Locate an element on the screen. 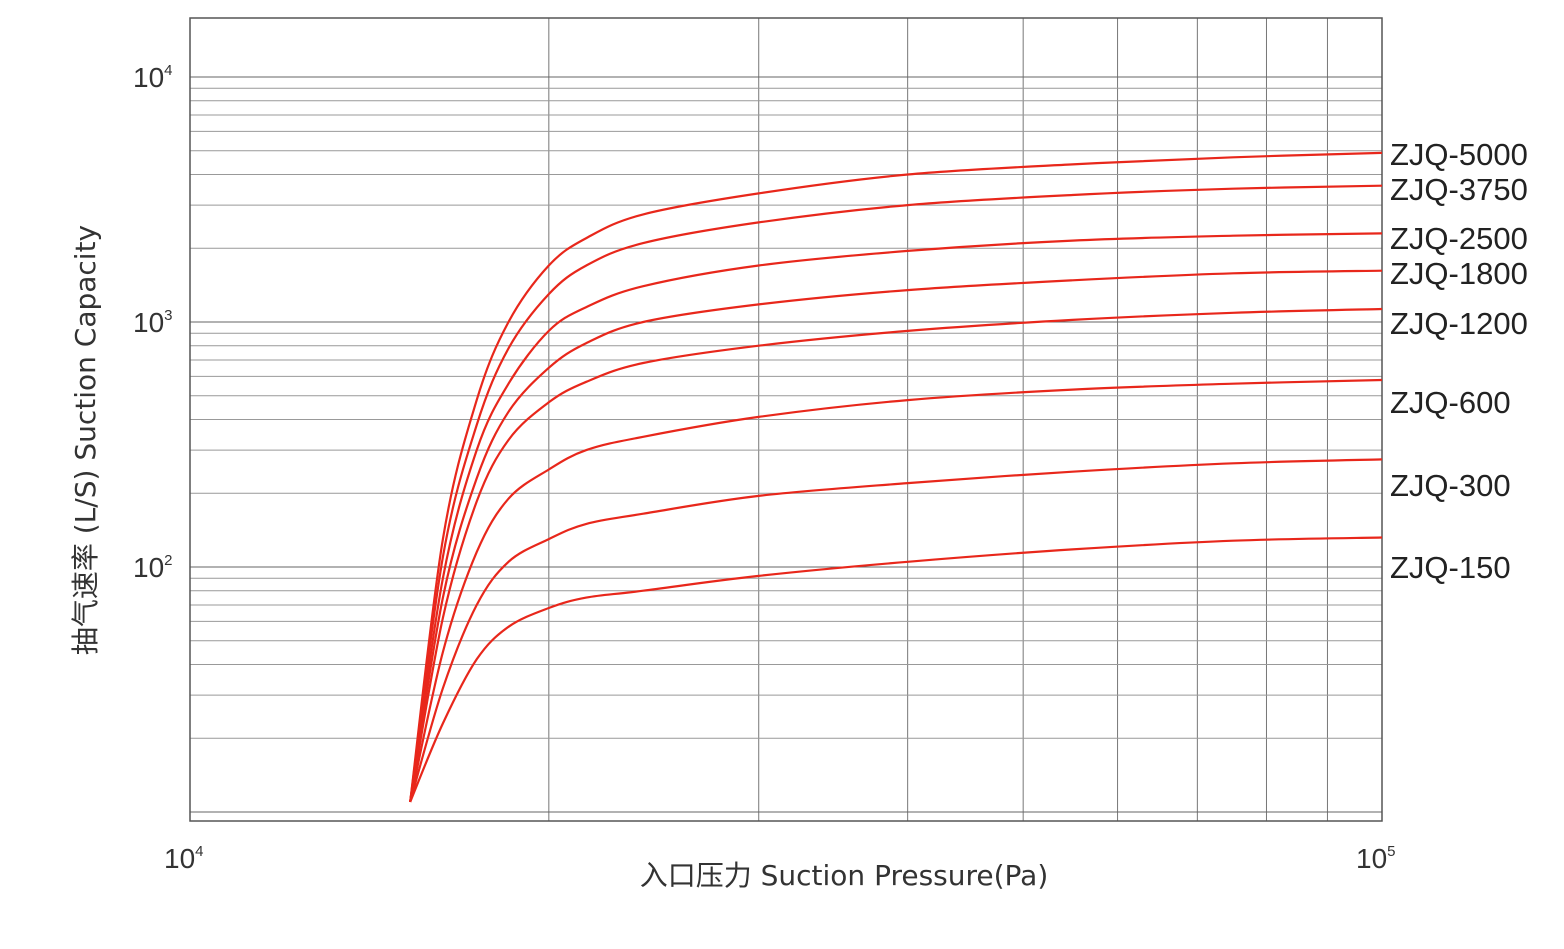 The height and width of the screenshot is (949, 1564). series-label-zjq-5000: ZJQ-5000 is located at coordinates (1459, 154).